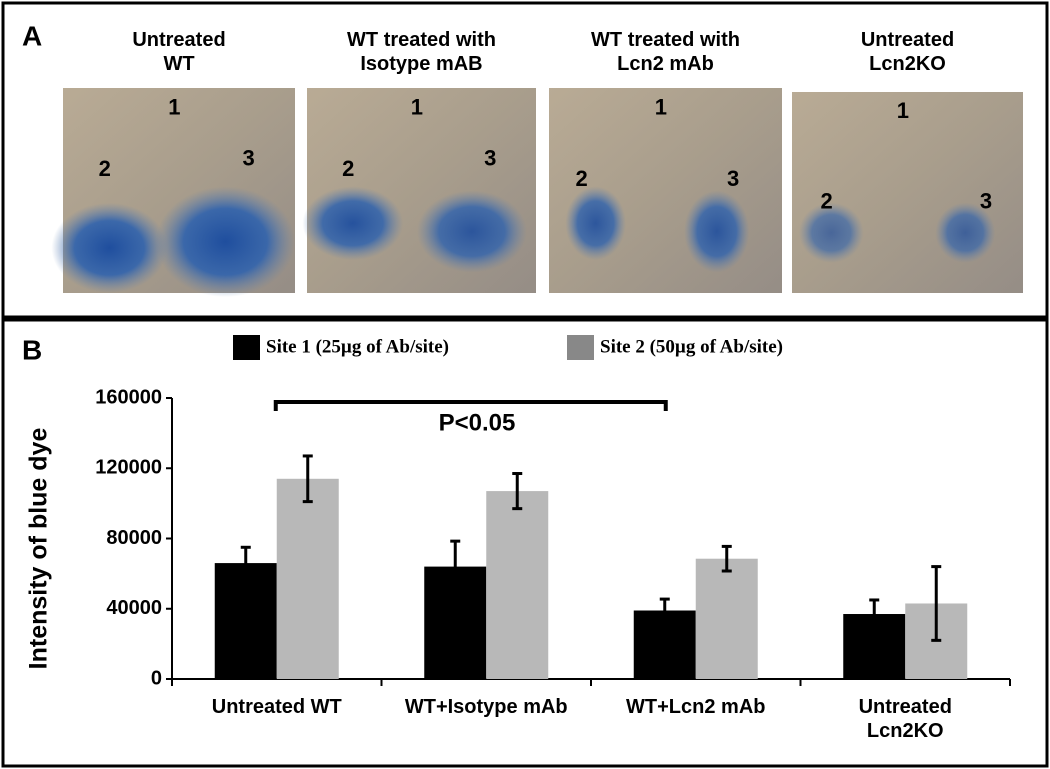 The height and width of the screenshot is (769, 1050). What do you see at coordinates (276, 707) in the screenshot?
I see `x-tick-label: Untreated WT` at bounding box center [276, 707].